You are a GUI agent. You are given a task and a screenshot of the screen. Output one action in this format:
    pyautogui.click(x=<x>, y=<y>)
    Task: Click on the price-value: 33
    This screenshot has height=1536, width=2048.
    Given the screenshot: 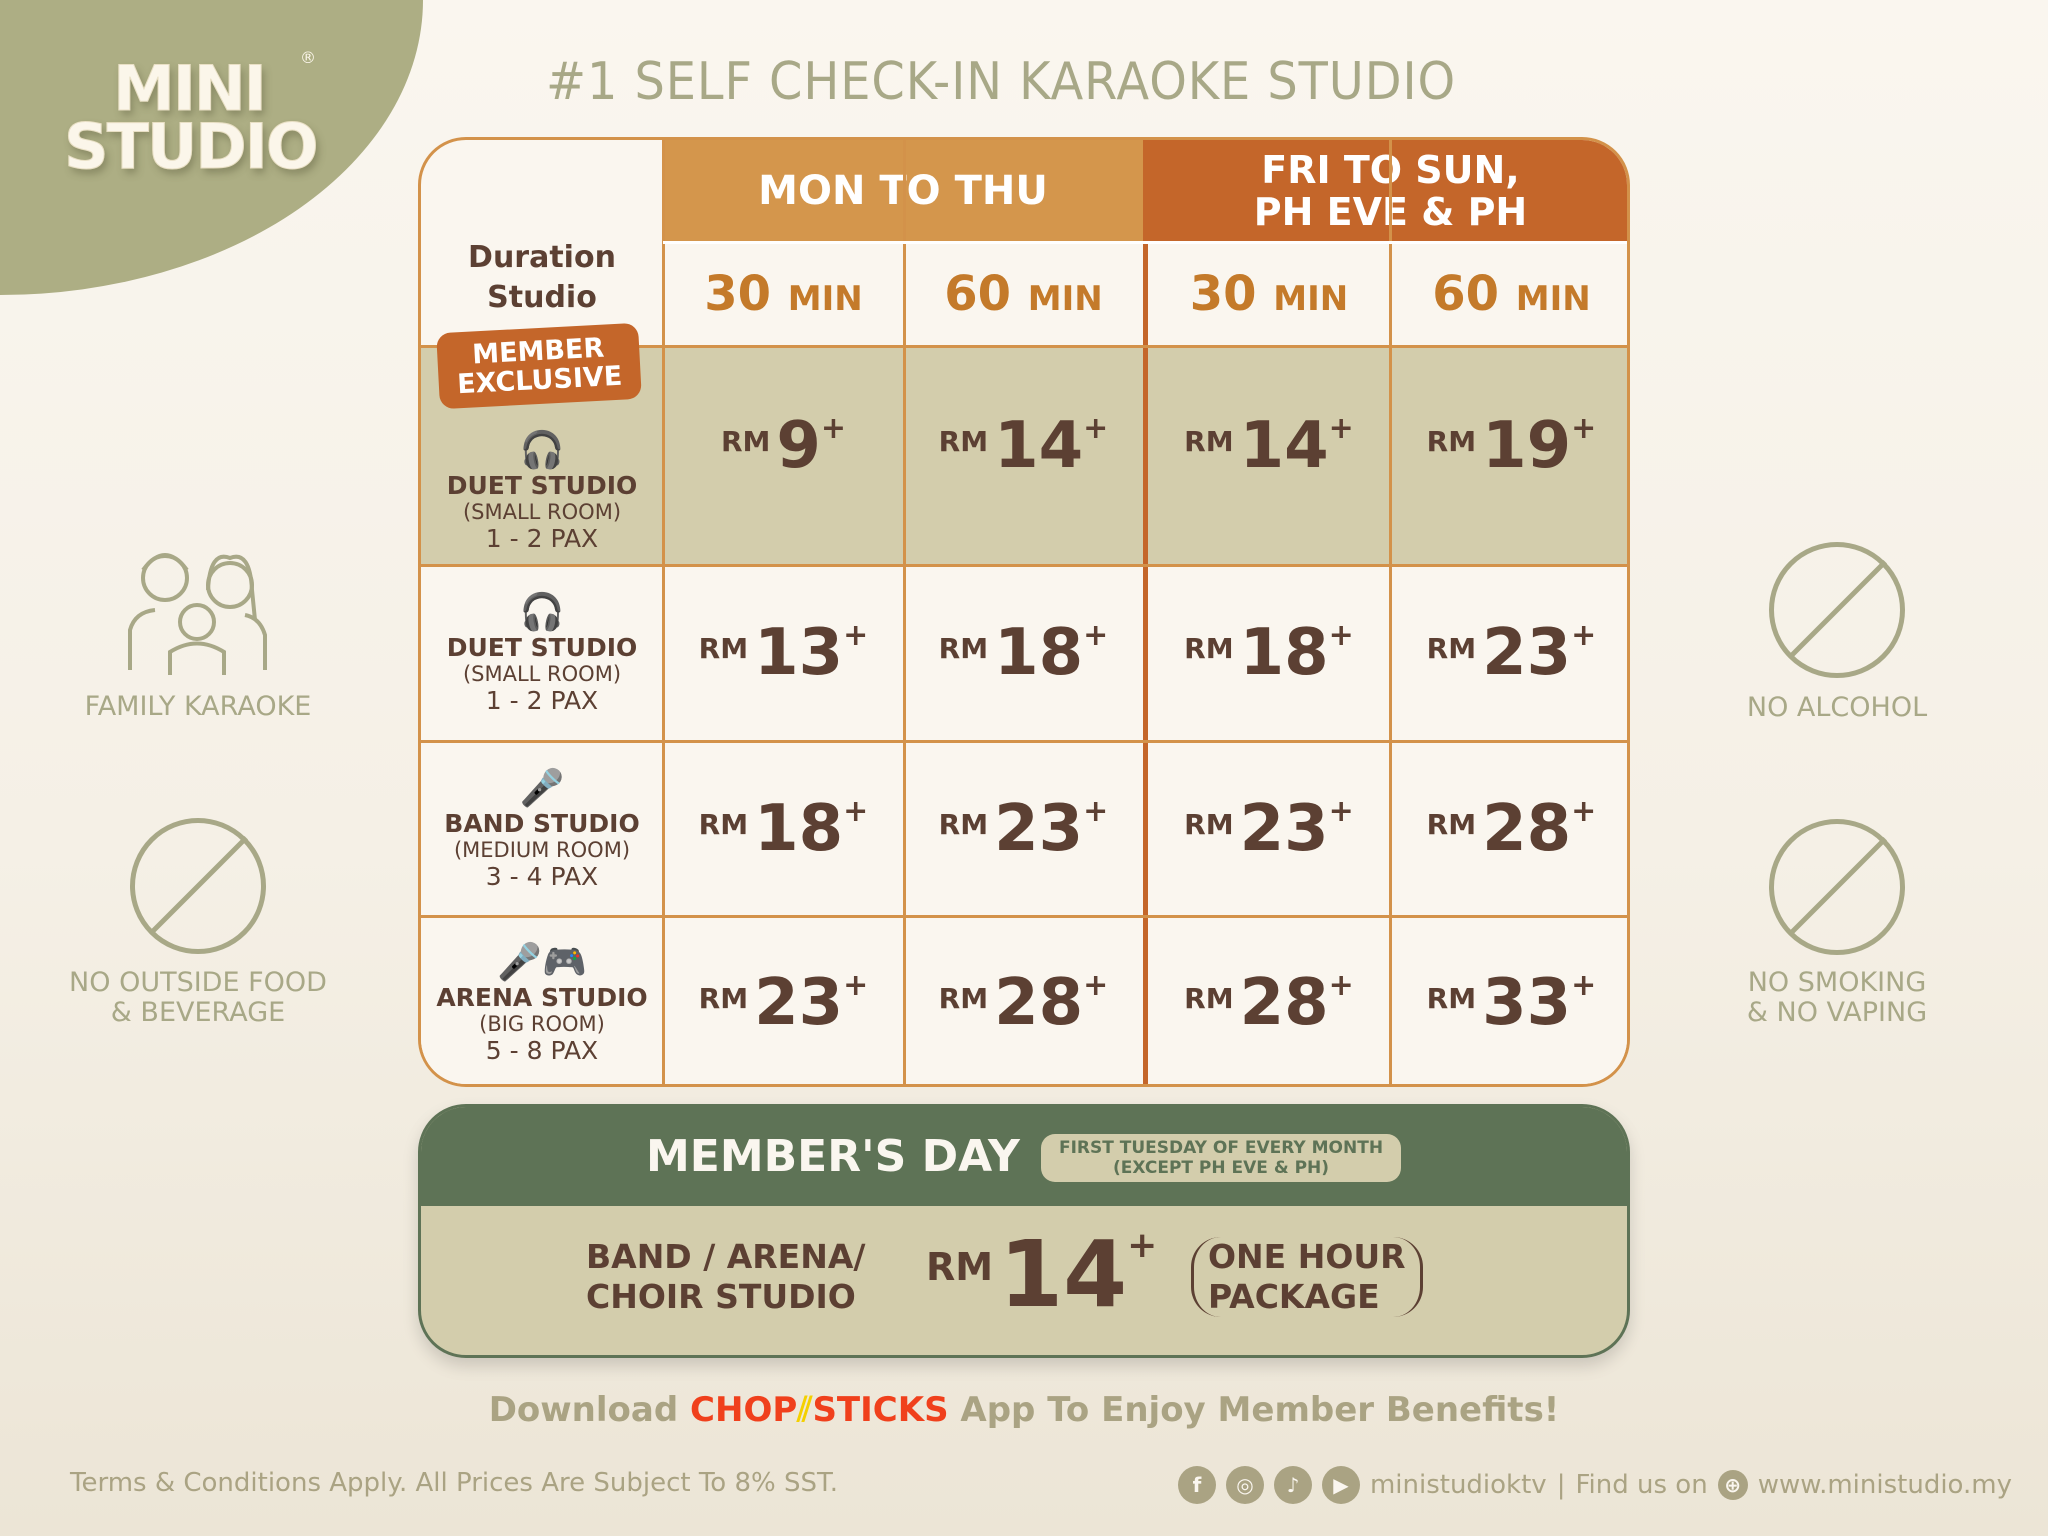 What is the action you would take?
    pyautogui.click(x=1527, y=1003)
    